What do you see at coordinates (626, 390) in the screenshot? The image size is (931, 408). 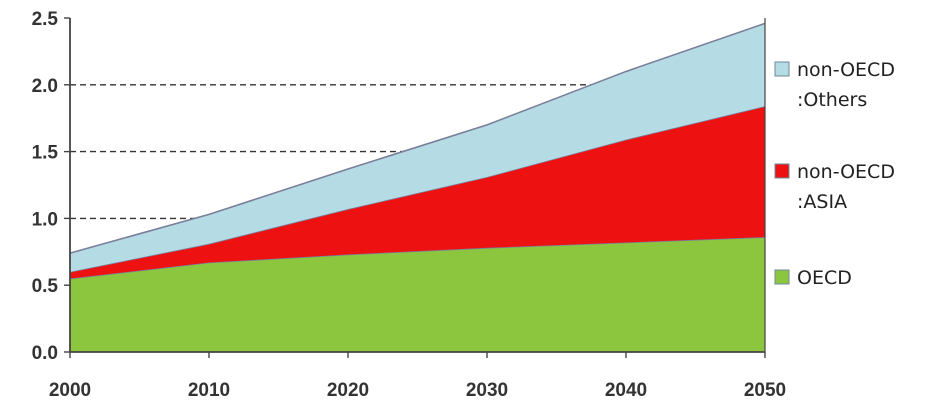 I see `x-tick-label: 2040` at bounding box center [626, 390].